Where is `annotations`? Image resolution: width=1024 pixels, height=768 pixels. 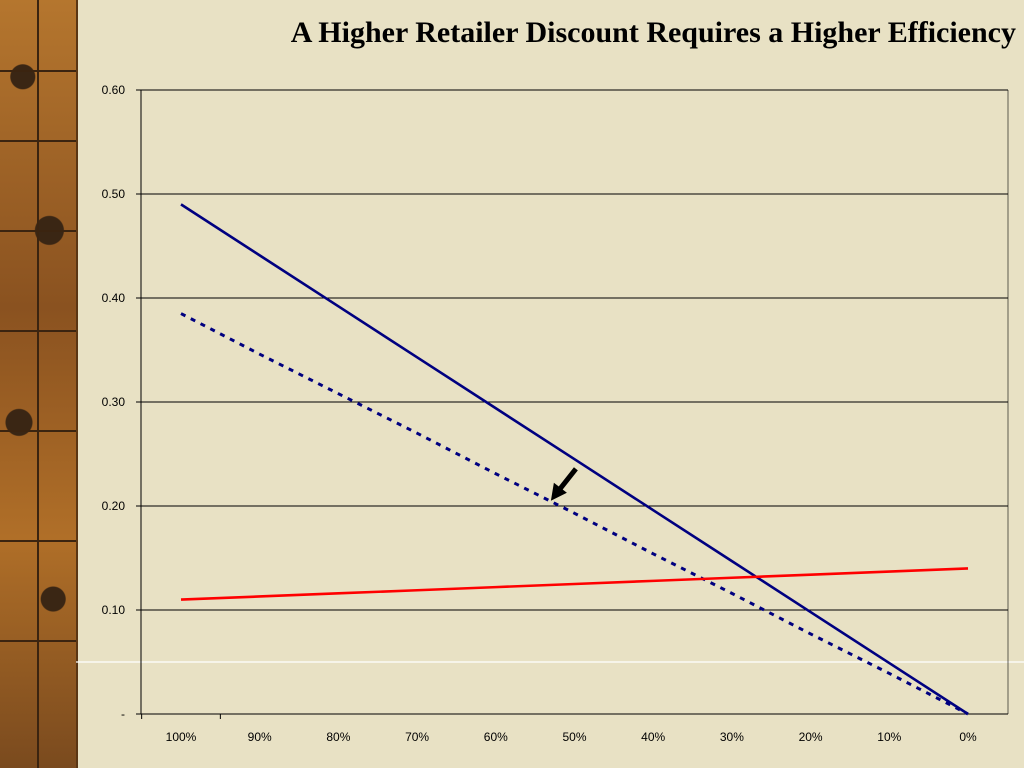 annotations is located at coordinates (564, 484).